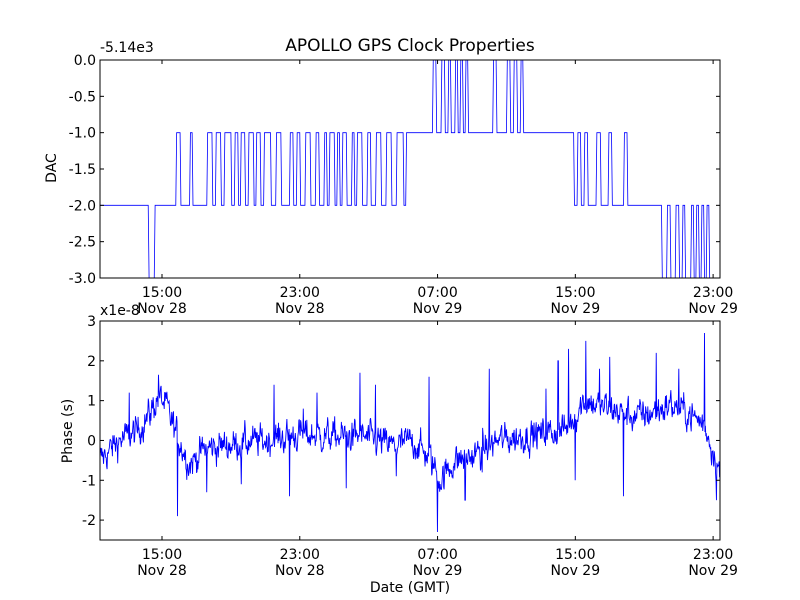 This screenshot has width=800, height=600. I want to click on phase-offset-label: x1e-8, so click(120, 311).